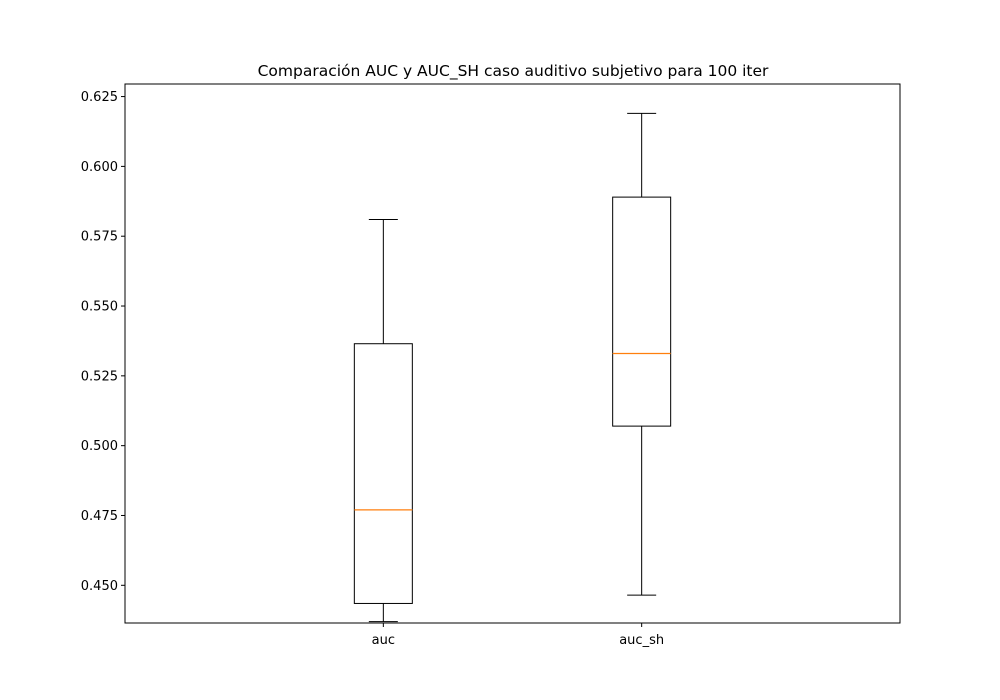 The image size is (1000, 700). Describe the element at coordinates (383, 640) in the screenshot. I see `x-tick-label: auc` at that location.